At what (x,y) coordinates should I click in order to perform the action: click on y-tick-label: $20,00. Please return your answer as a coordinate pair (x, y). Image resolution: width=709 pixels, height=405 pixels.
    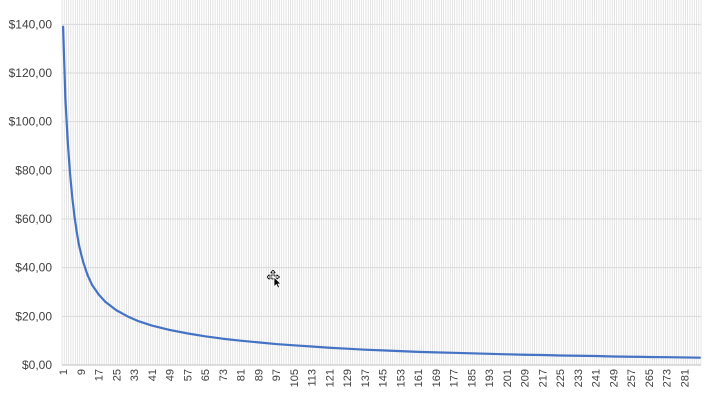
    Looking at the image, I should click on (33, 316).